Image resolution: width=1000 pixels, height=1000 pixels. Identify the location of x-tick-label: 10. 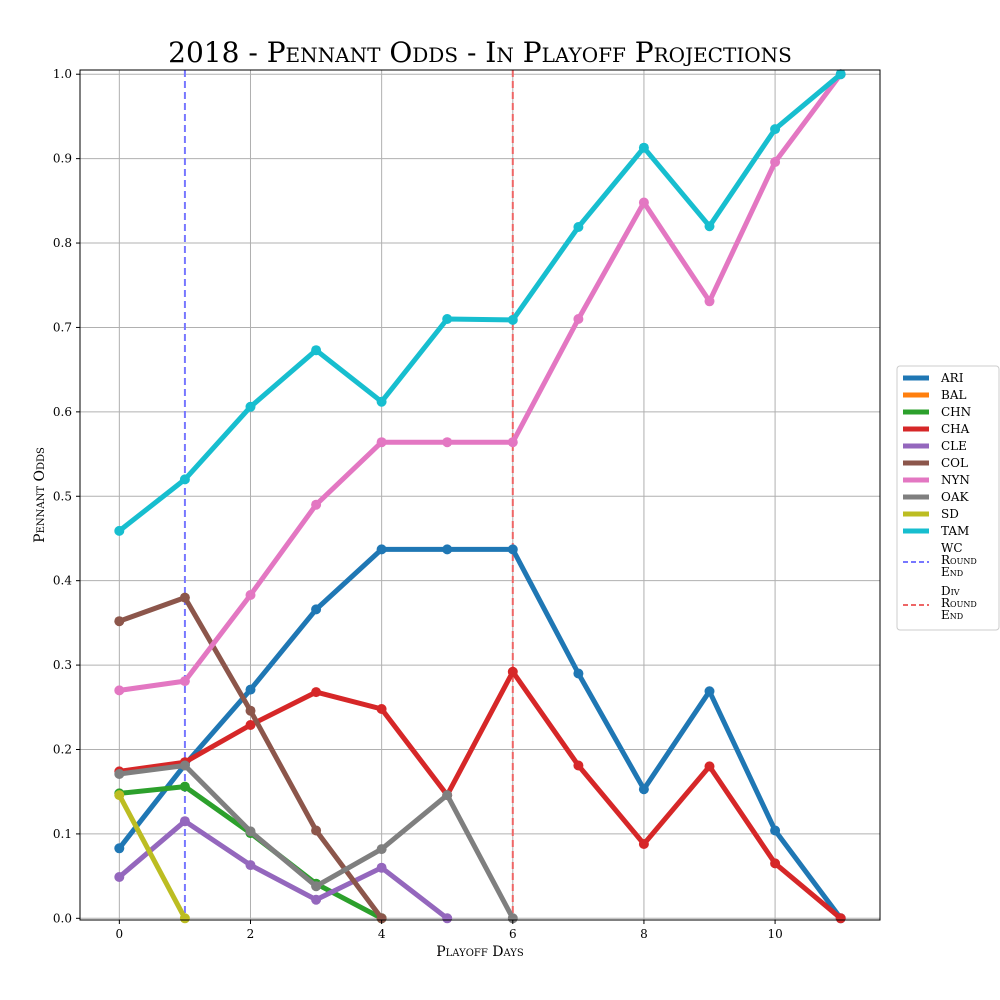
(774, 934).